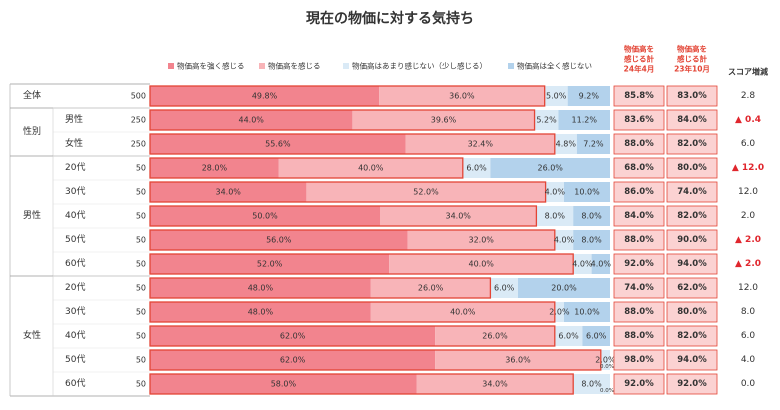 The width and height of the screenshot is (780, 410). Describe the element at coordinates (265, 96) in the screenshot. I see `bar-data-label: 49.8%` at that location.